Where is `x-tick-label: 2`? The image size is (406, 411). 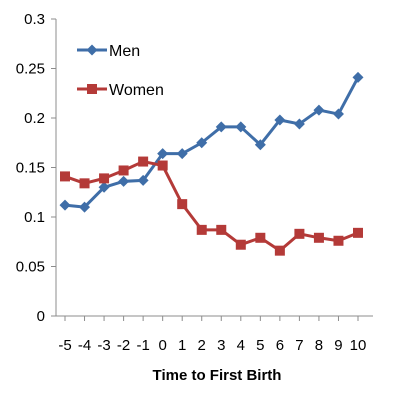
x-tick-label: 2 is located at coordinates (202, 345).